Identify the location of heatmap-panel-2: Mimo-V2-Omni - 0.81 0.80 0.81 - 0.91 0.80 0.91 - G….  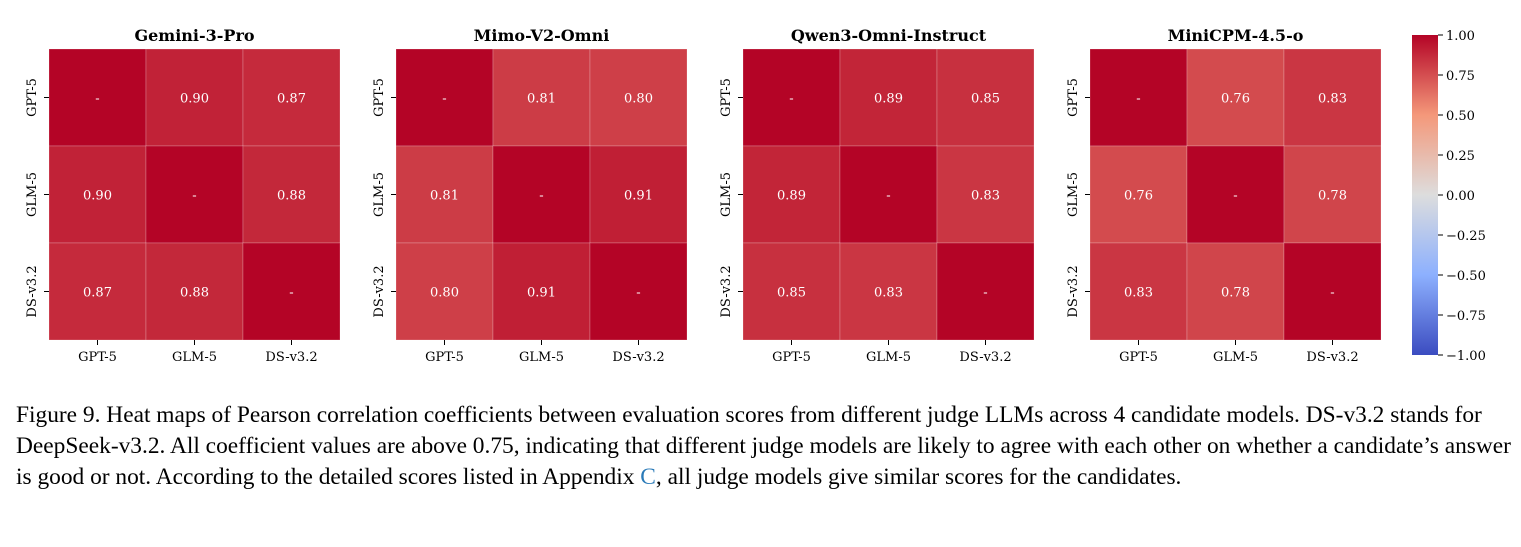
(530, 195).